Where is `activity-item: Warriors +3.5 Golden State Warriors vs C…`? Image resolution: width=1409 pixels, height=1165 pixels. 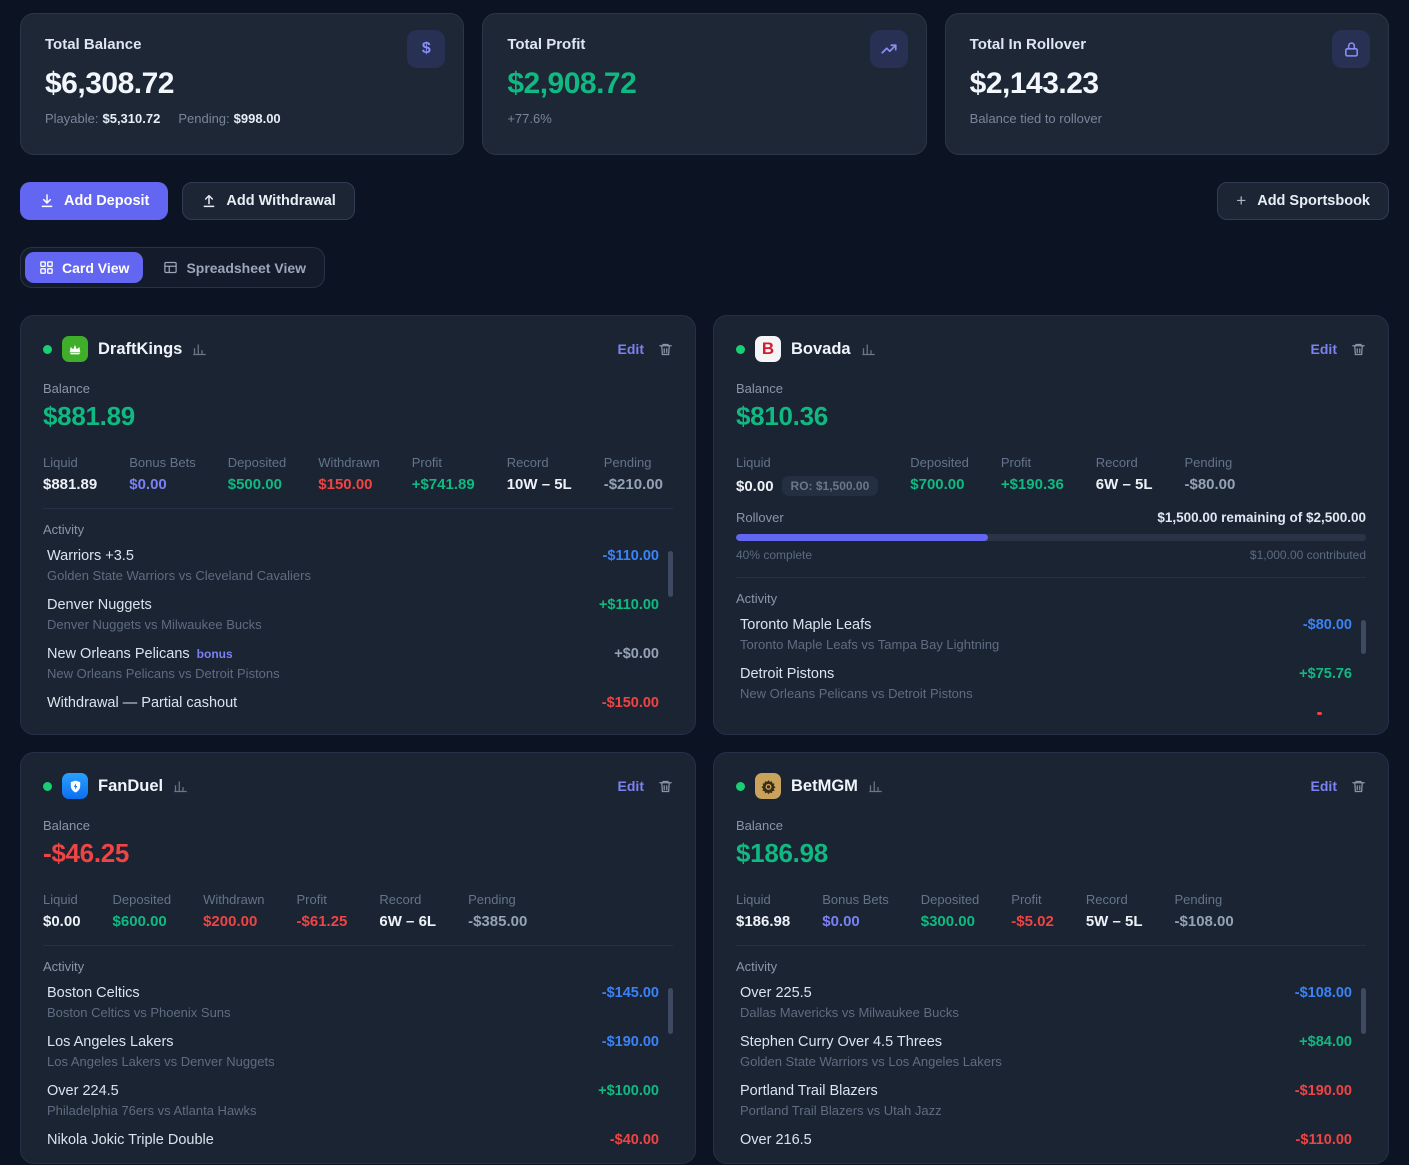
activity-item: Warriors +3.5 Golden State Warriors vs C… is located at coordinates (358, 565).